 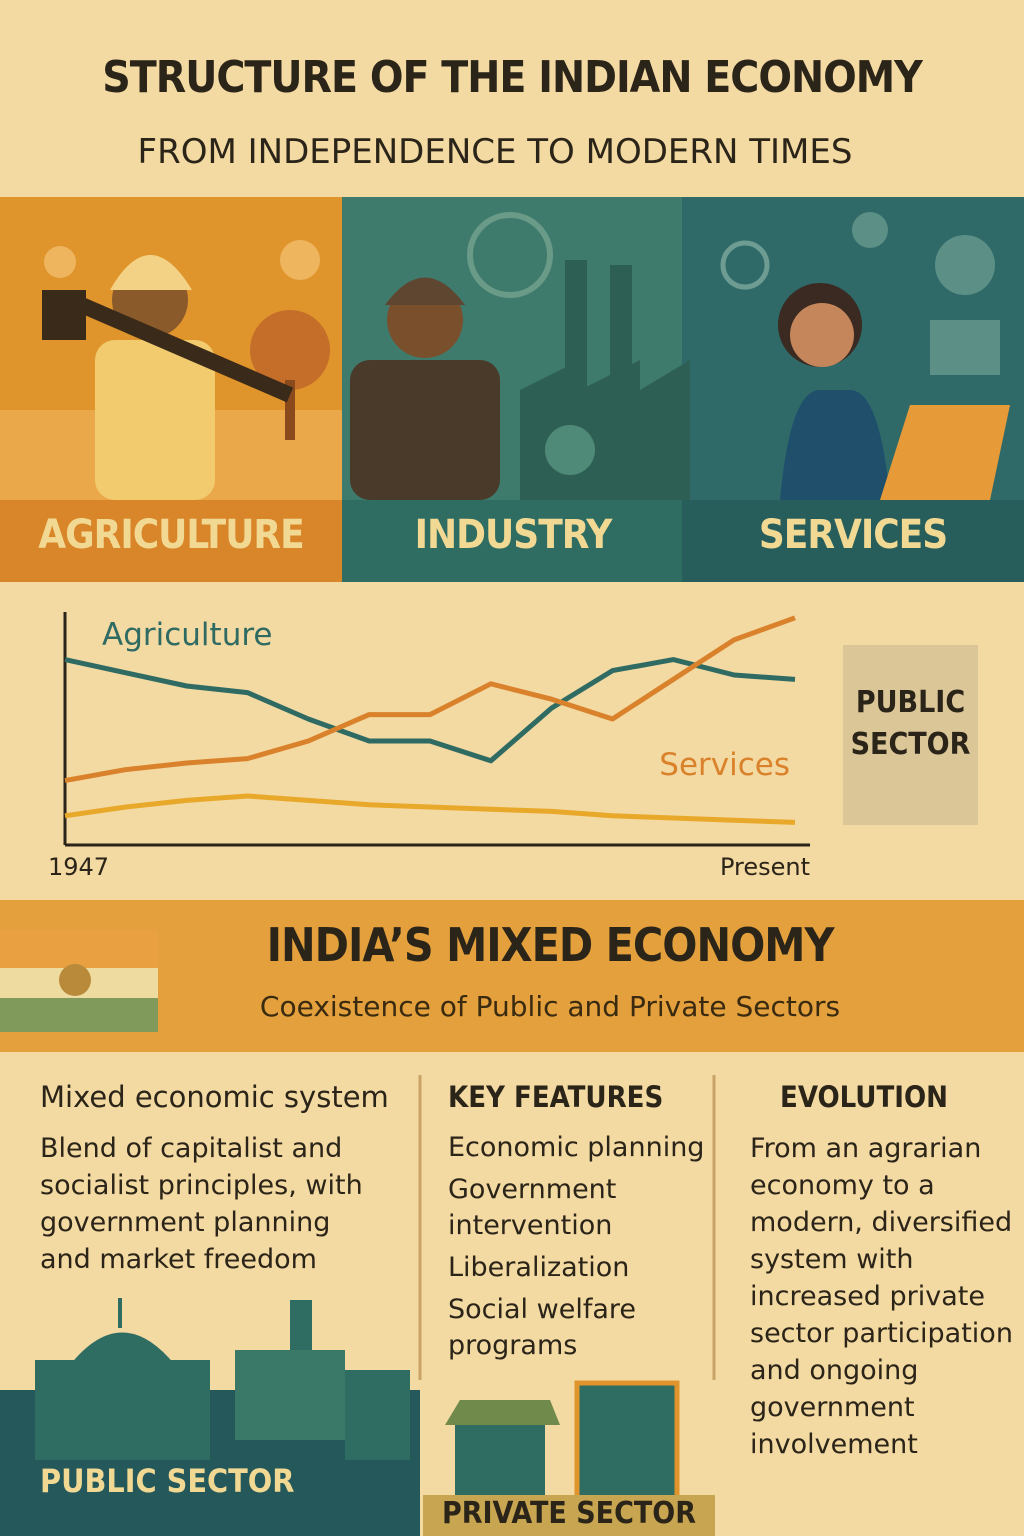 What do you see at coordinates (864, 1097) in the screenshot?
I see `column-heading: EVOLUTION` at bounding box center [864, 1097].